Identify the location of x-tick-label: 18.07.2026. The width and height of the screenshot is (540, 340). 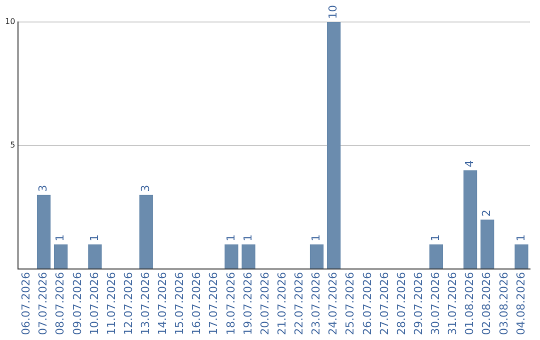
(231, 304).